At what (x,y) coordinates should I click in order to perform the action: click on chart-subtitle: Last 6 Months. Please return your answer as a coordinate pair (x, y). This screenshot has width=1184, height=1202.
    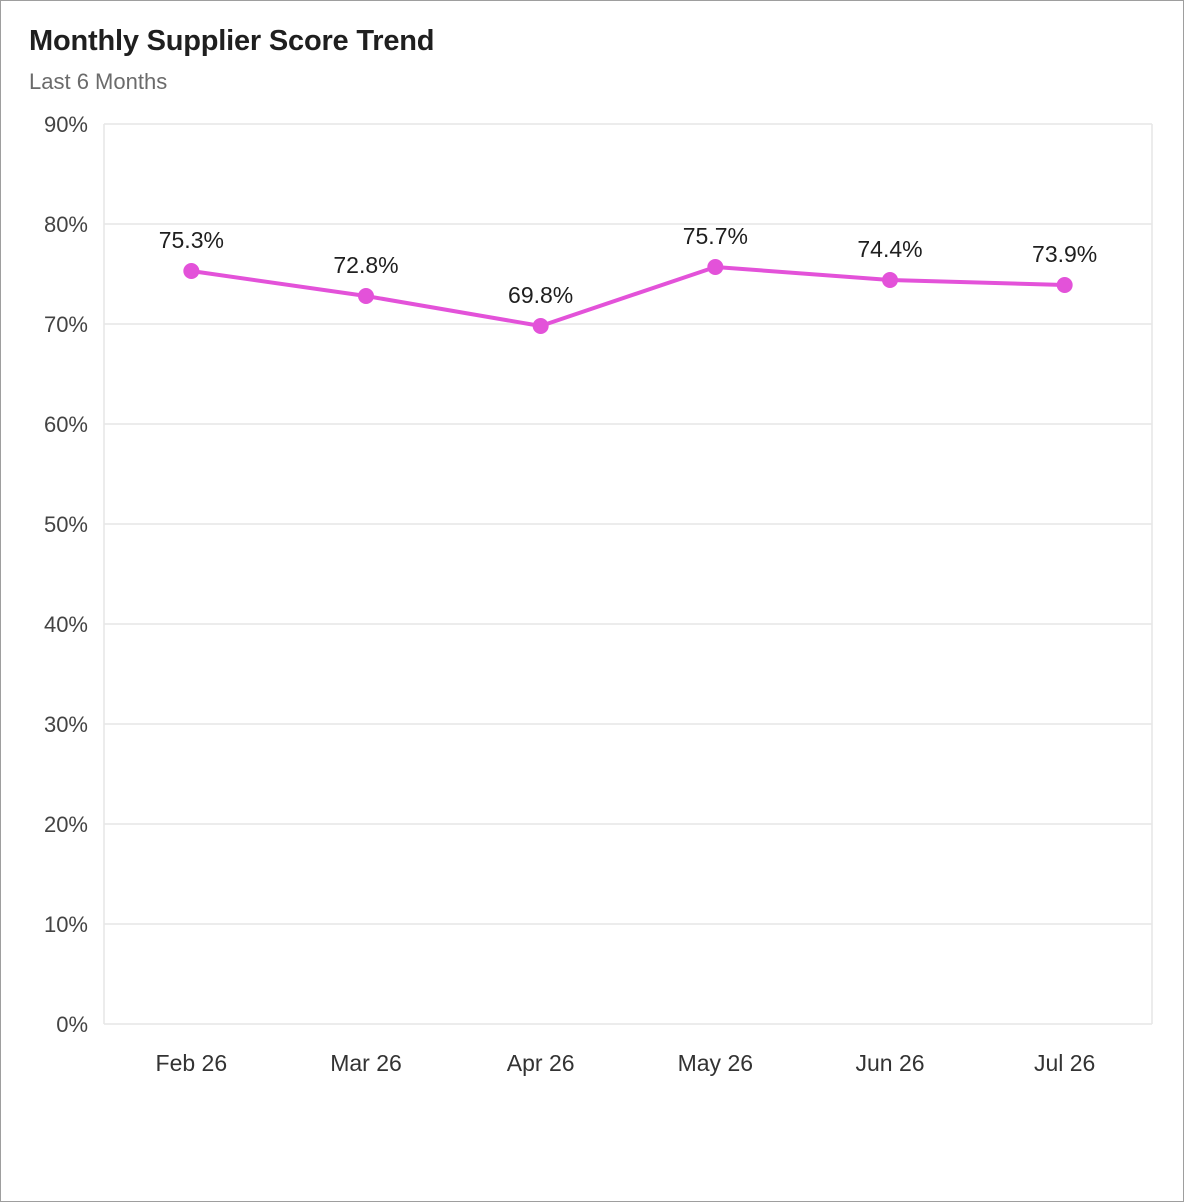
    Looking at the image, I should click on (98, 81).